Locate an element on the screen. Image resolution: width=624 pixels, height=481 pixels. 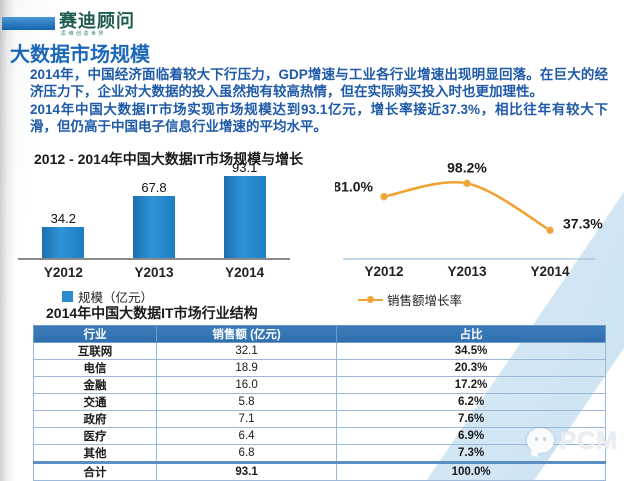
bar-chart-plot: 34.2 67.8 93.1 is located at coordinates (154, 210).